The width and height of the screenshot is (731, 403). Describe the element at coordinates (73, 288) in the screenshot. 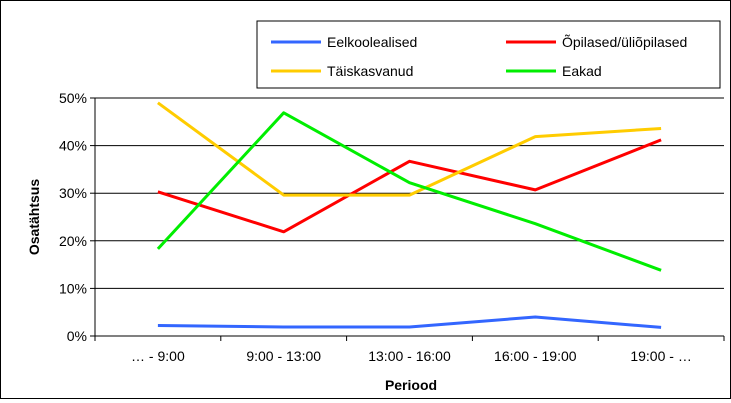

I see `y-tick-label: 10%` at that location.